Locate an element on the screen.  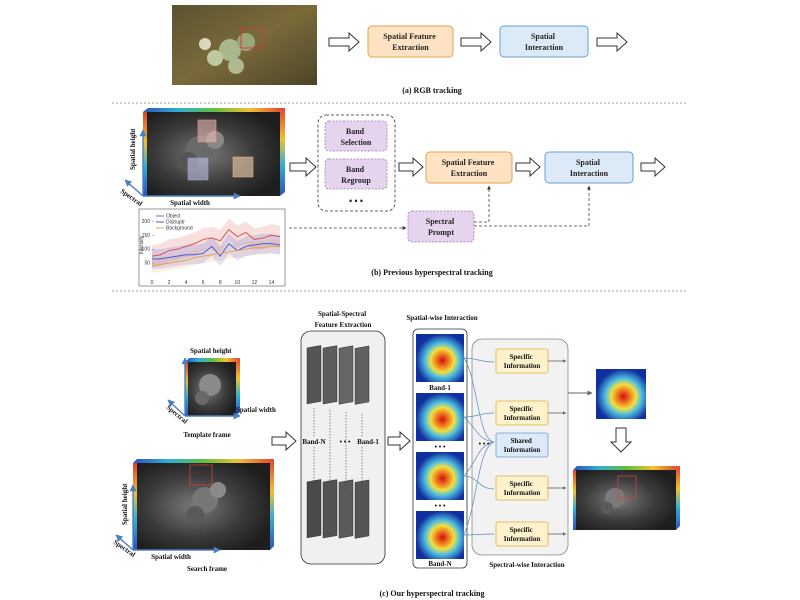
response-map is located at coordinates (621, 394).